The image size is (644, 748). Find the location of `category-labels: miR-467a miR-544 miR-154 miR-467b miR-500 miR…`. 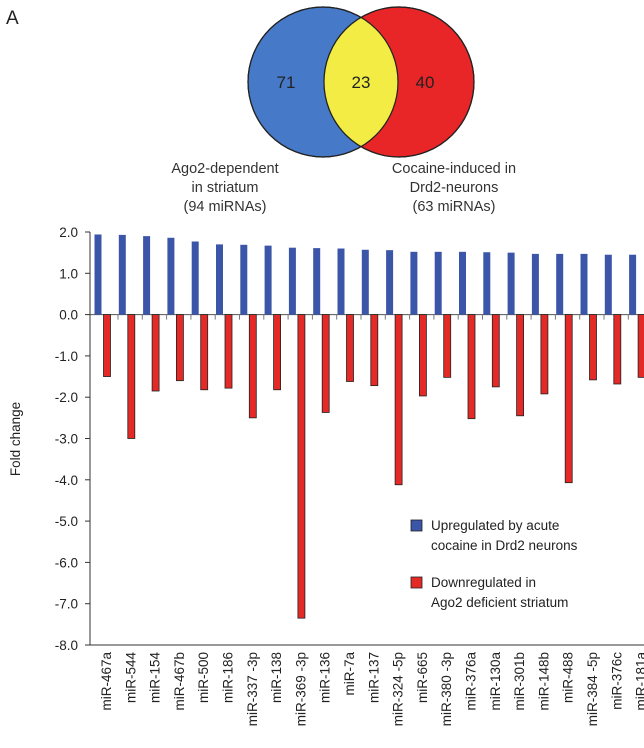

category-labels: miR-467a miR-544 miR-154 miR-467b miR-500 miR… is located at coordinates (371, 689).